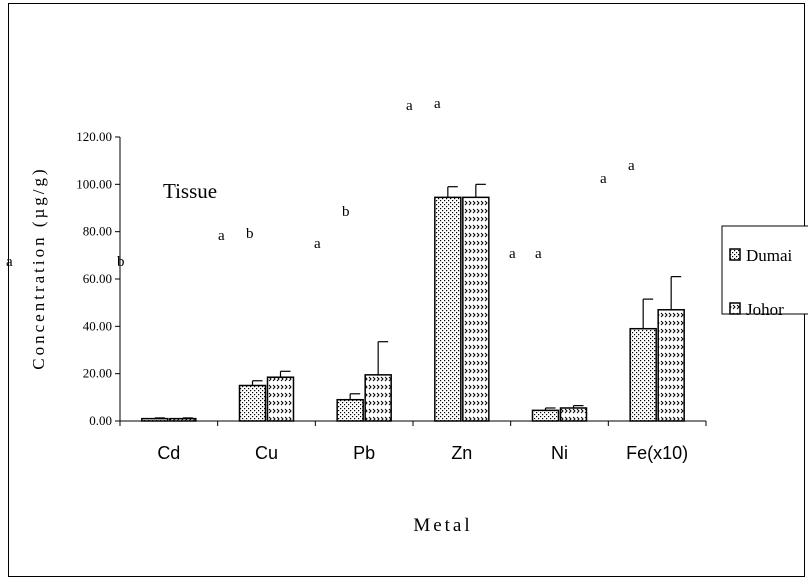 This screenshot has width=808, height=579. I want to click on x-axis: Cd Cu Pb Zn Ni Fe(x10), so click(413, 441).